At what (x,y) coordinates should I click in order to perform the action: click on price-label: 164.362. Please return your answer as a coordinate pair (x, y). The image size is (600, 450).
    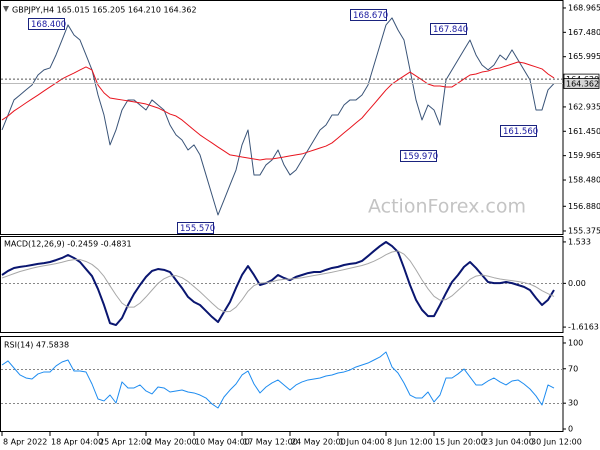
    Looking at the image, I should click on (582, 83).